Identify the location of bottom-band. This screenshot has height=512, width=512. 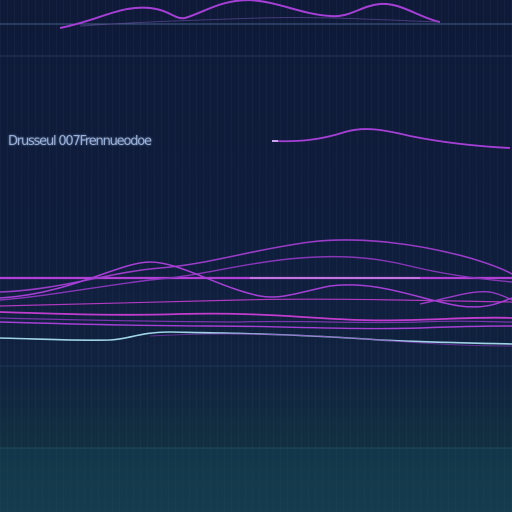
(256, 480).